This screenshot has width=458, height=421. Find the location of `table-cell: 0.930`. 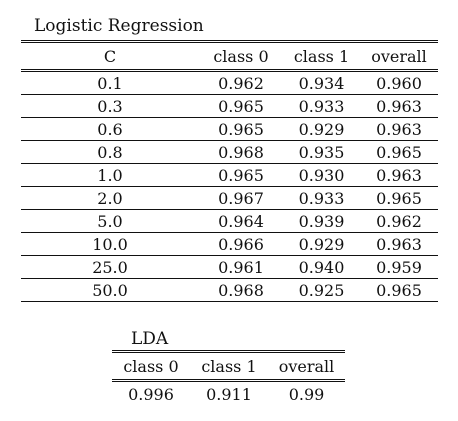

table-cell: 0.930 is located at coordinates (321, 175).